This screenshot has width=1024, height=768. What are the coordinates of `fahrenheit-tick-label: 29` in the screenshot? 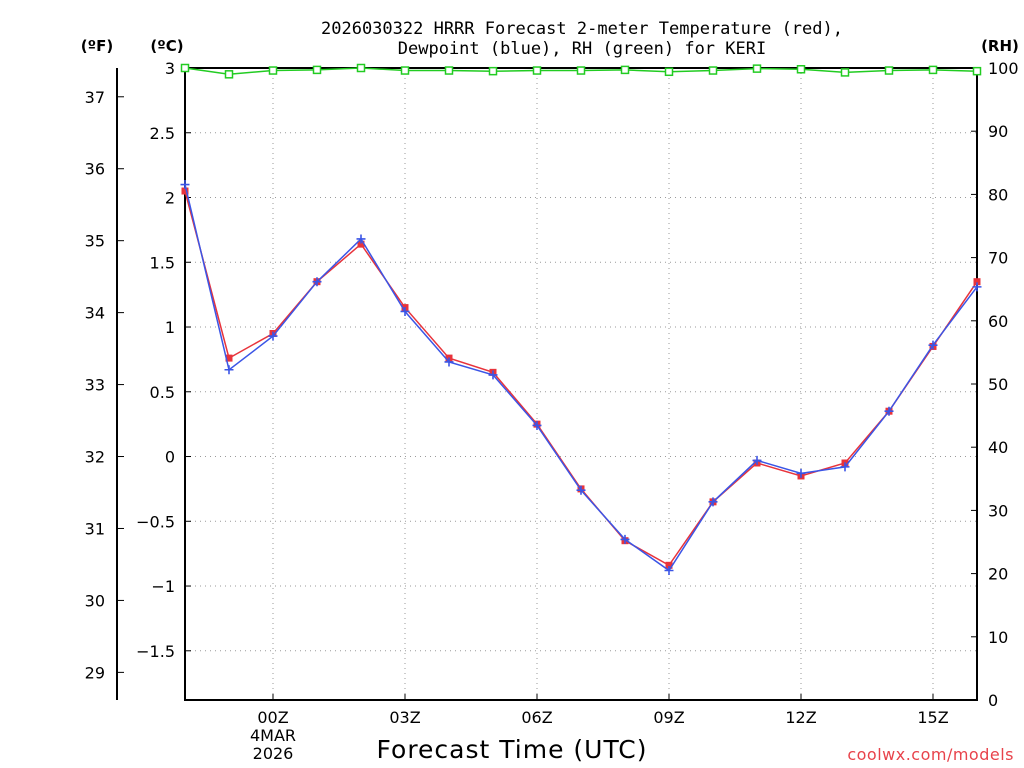 It's located at (95, 672).